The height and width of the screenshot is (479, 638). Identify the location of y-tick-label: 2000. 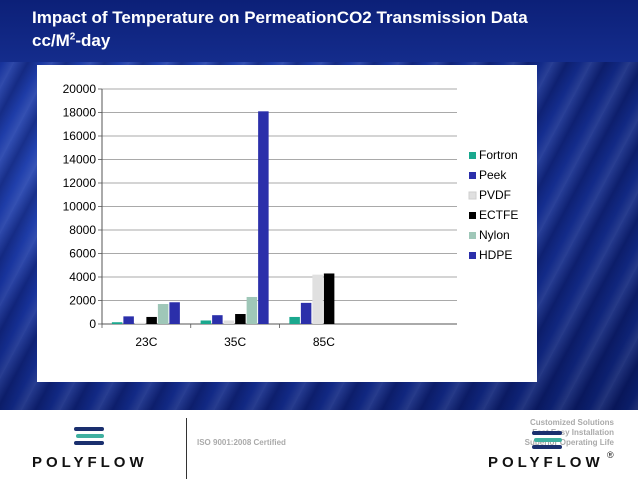
(82, 301).